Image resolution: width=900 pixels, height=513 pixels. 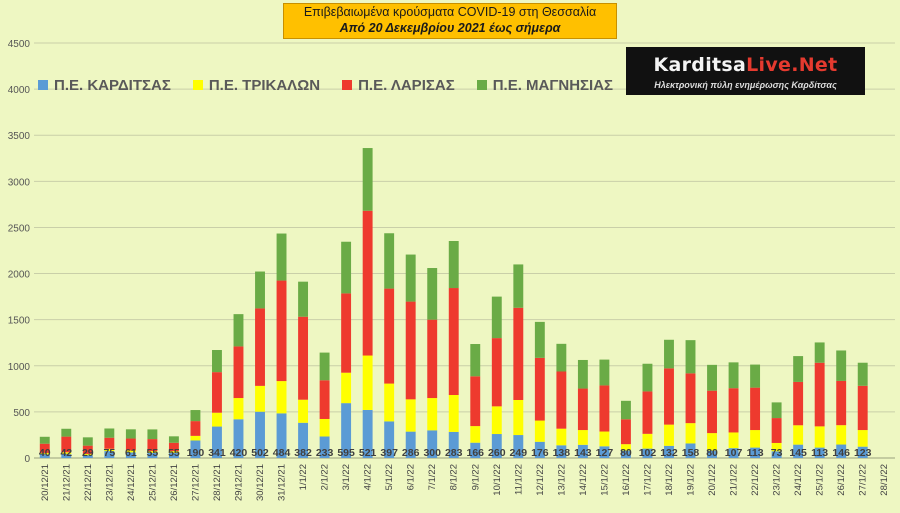 I want to click on logo-tagline: Ηλεκτρονική πύλη ενημέρωσης Καρδίτσας, so click(x=745, y=85).